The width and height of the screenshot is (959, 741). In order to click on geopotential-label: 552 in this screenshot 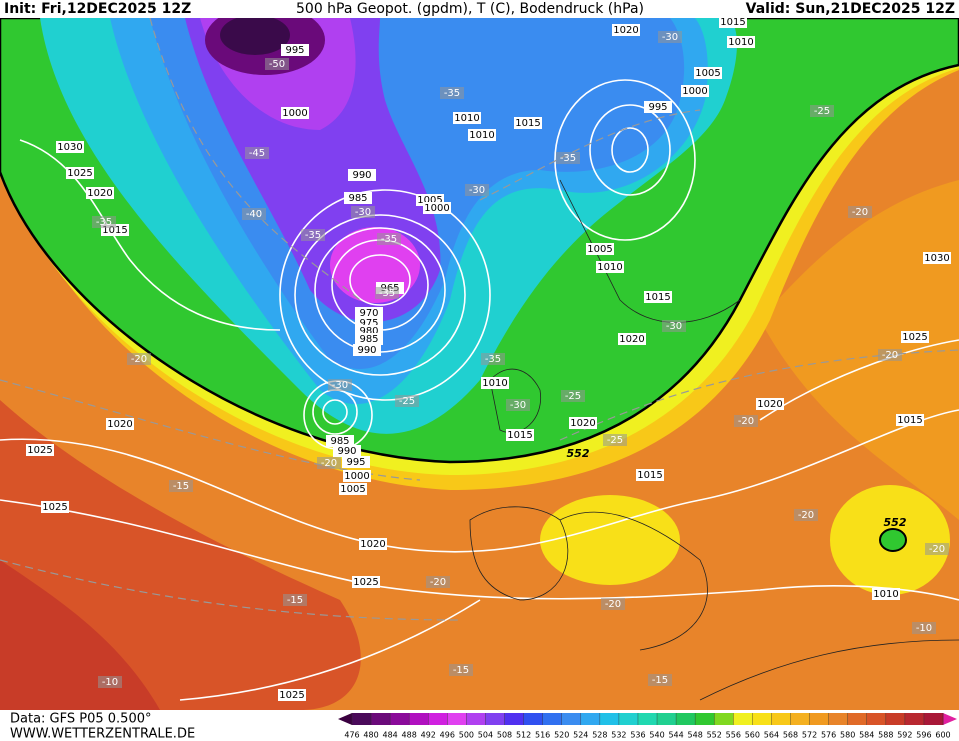, I will do `click(895, 522)`.